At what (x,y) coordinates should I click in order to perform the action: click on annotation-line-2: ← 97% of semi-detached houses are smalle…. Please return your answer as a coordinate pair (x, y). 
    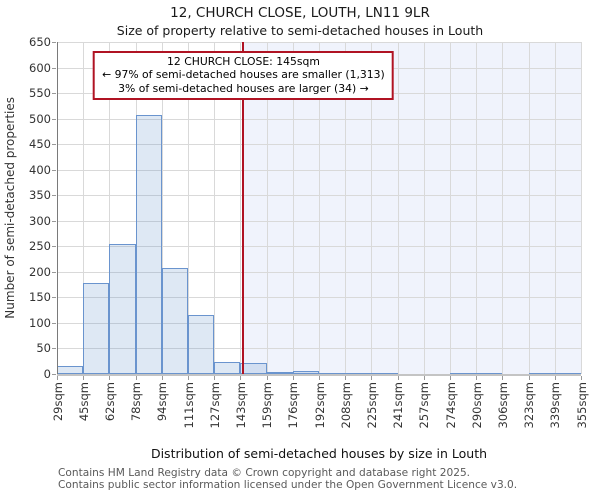
    Looking at the image, I should click on (243, 75).